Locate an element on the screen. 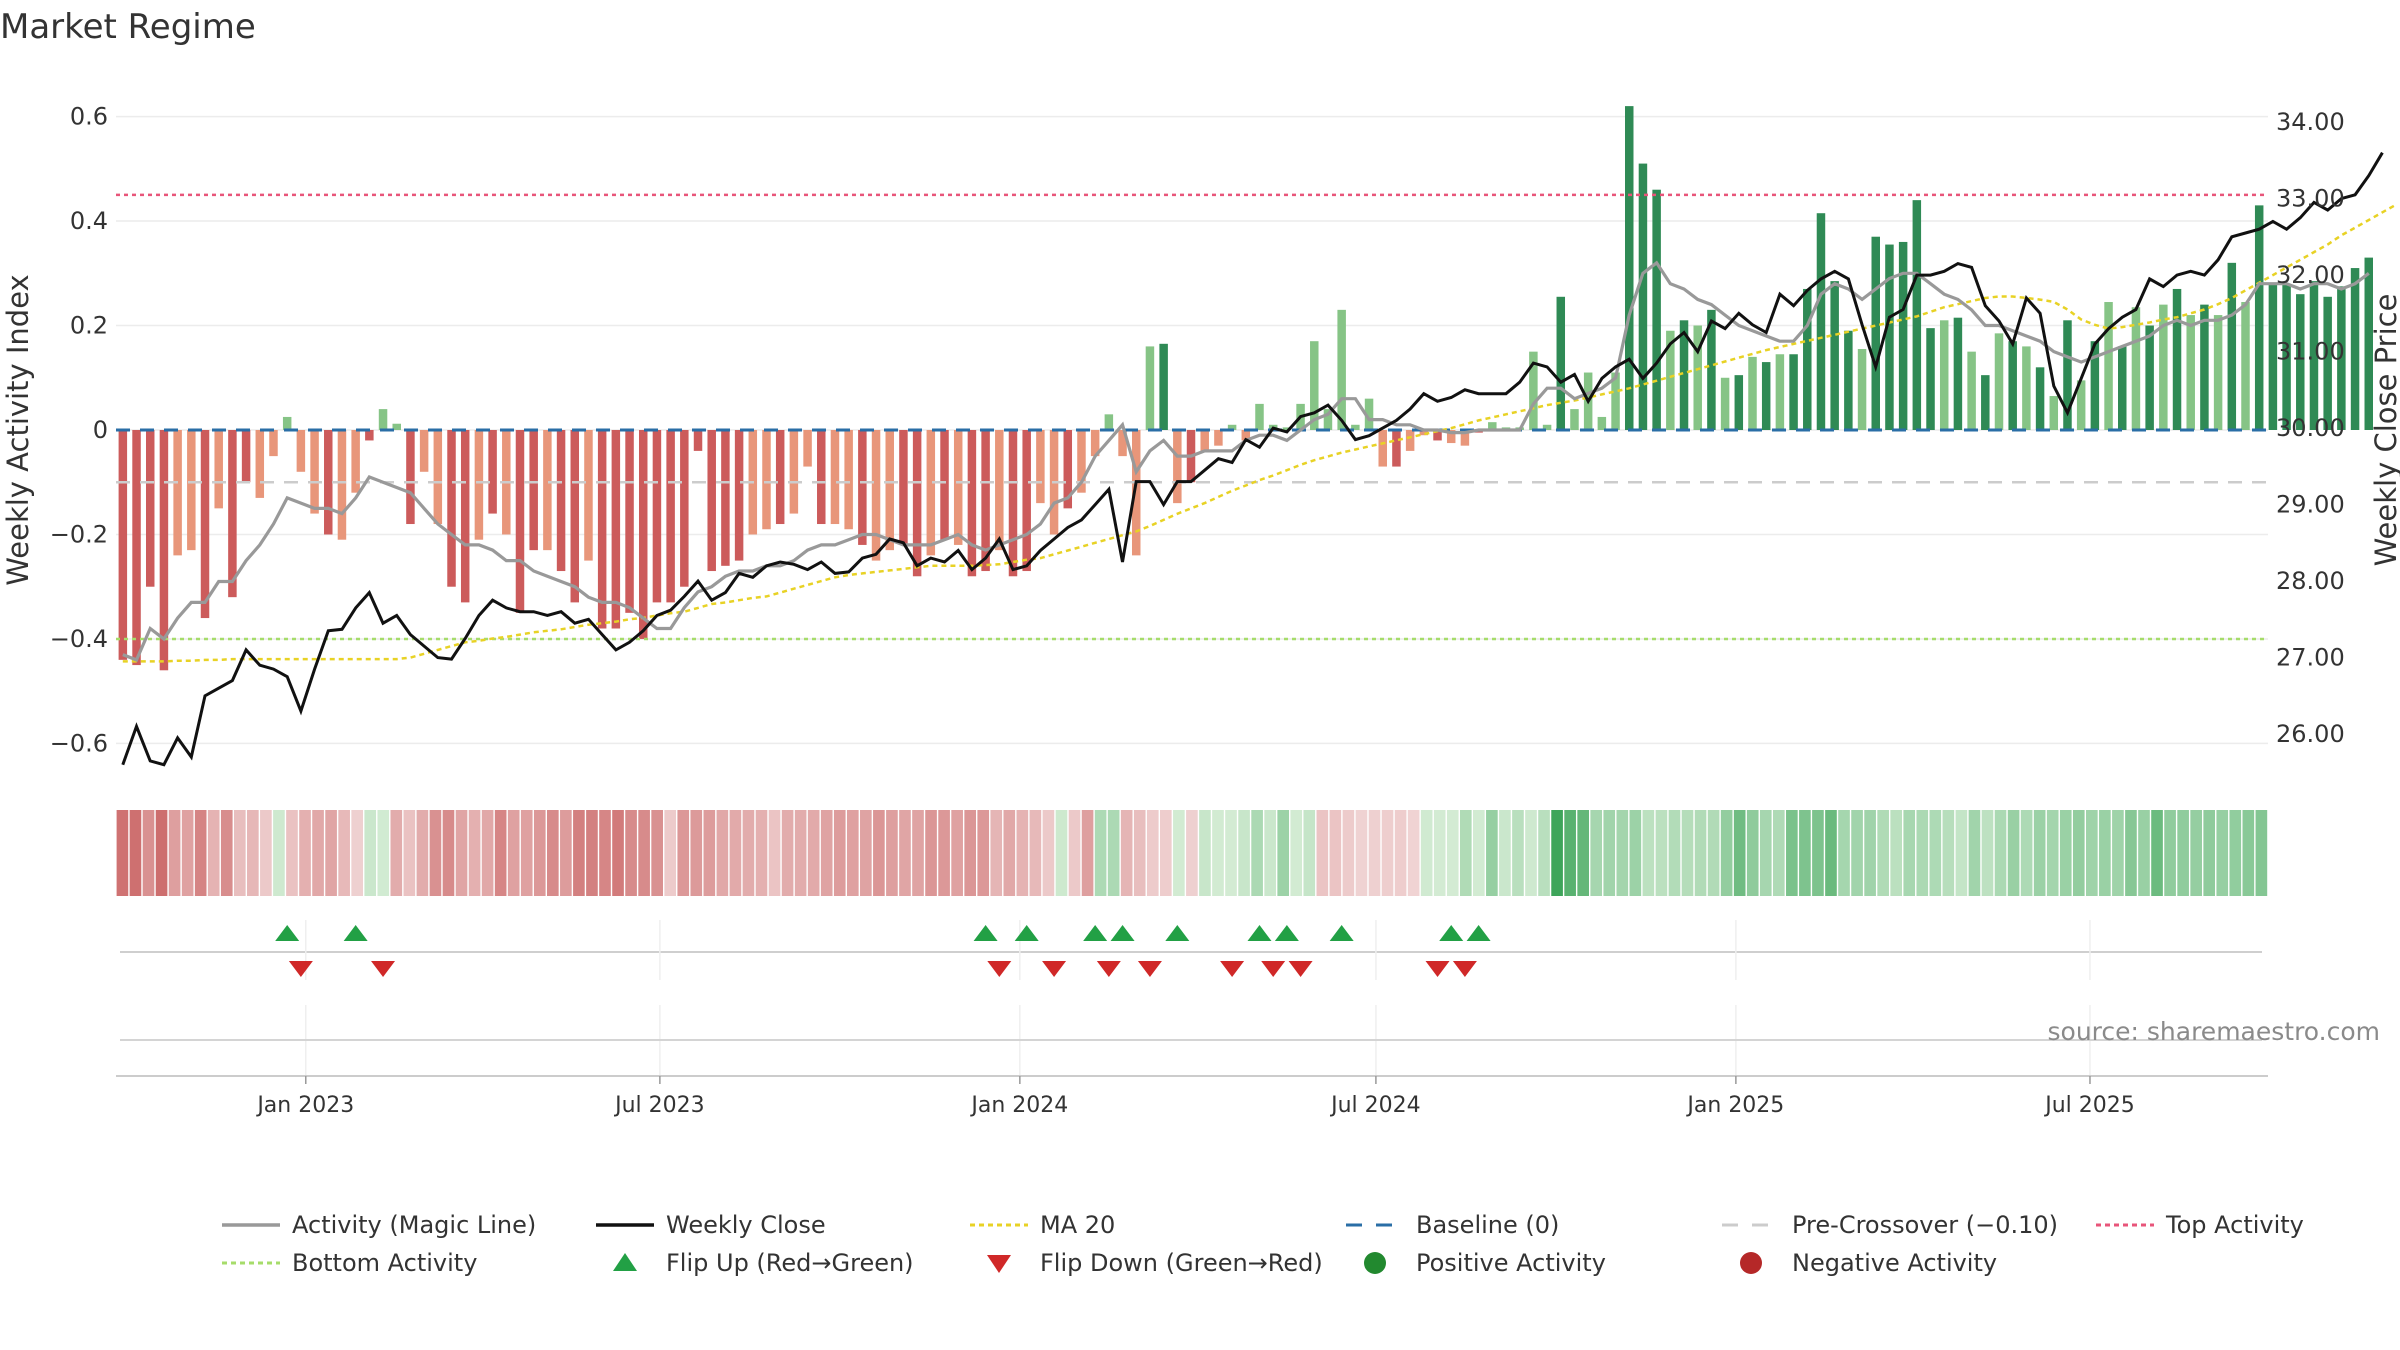 This screenshot has width=2400, height=1350. legend-item: Flip Up (Red→Green) is located at coordinates (763, 1263).